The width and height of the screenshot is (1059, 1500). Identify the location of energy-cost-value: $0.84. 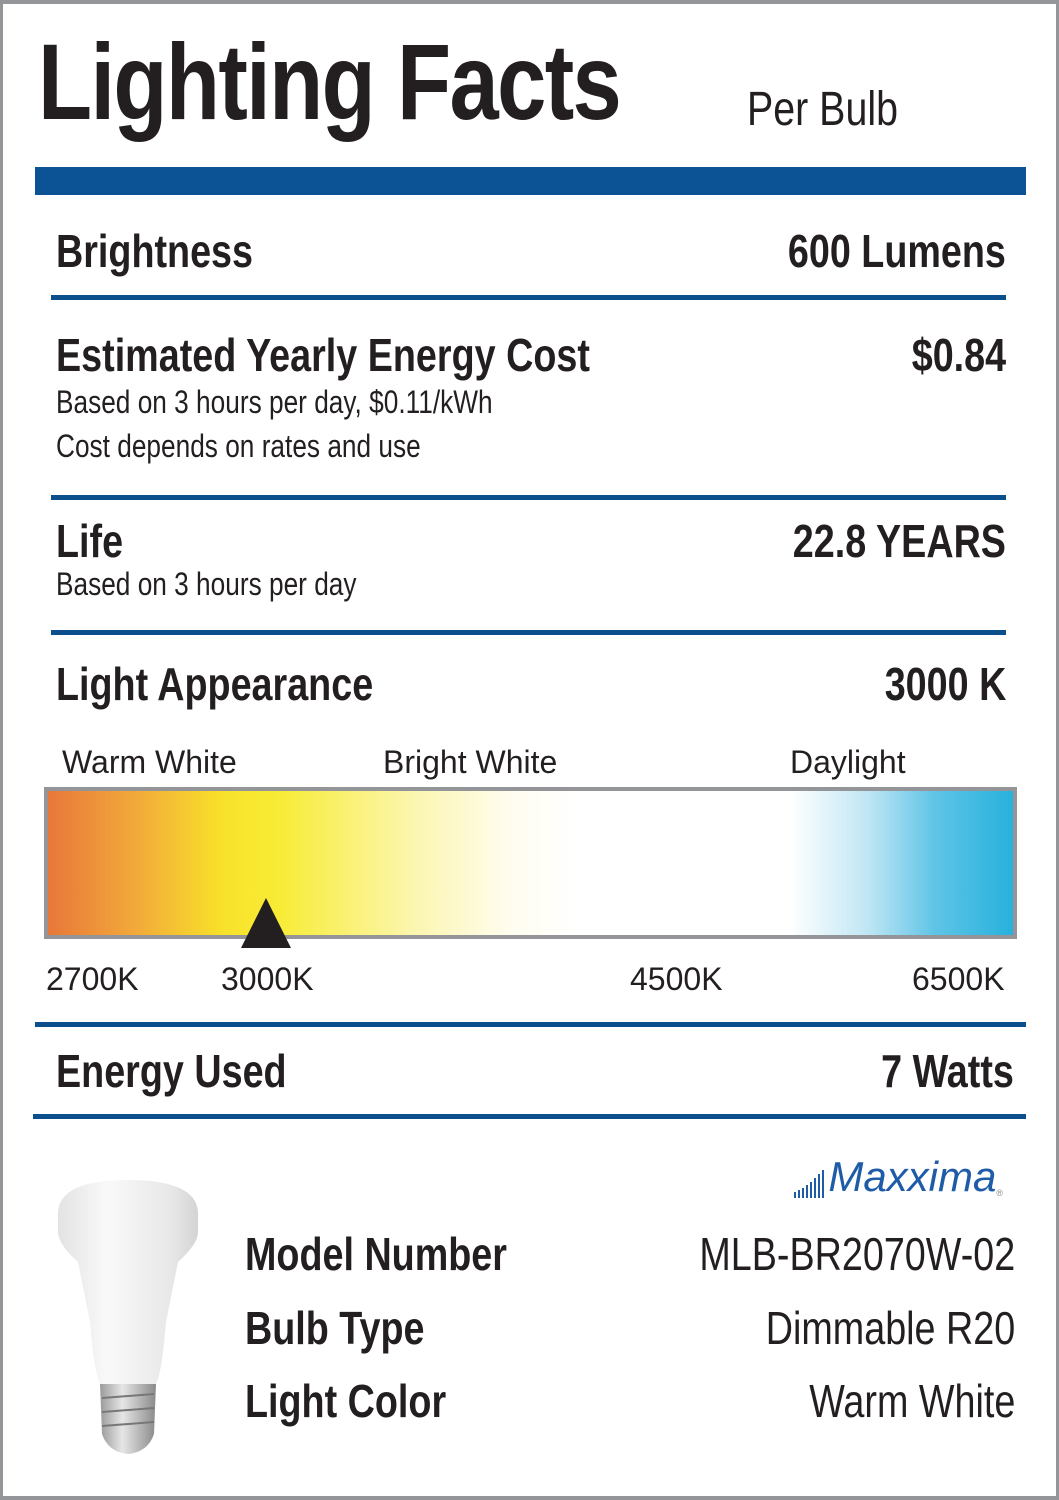
(958, 355).